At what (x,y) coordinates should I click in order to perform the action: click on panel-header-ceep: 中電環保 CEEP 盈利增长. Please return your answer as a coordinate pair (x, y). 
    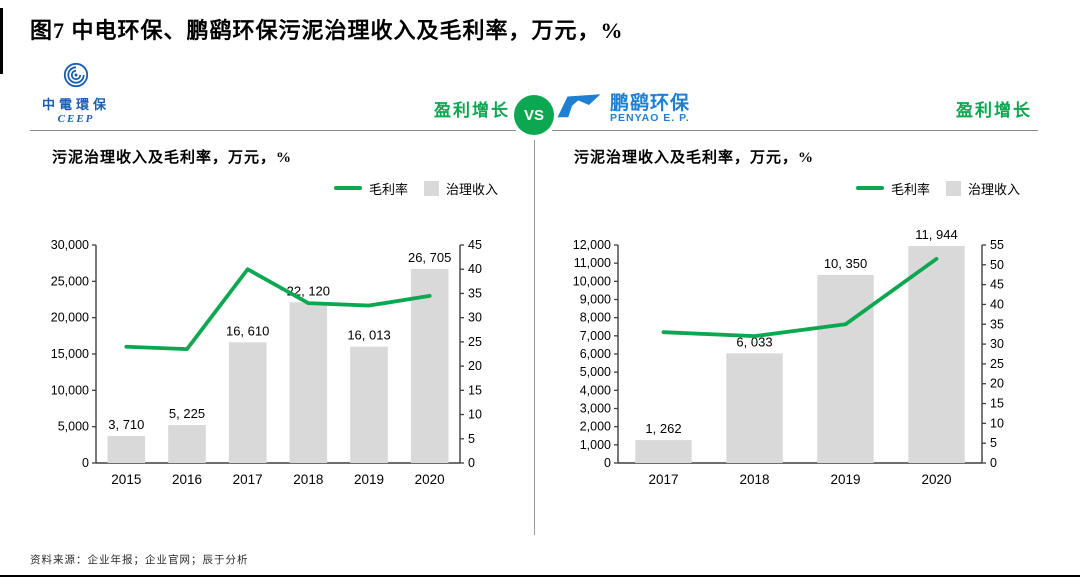
    Looking at the image, I should click on (273, 96).